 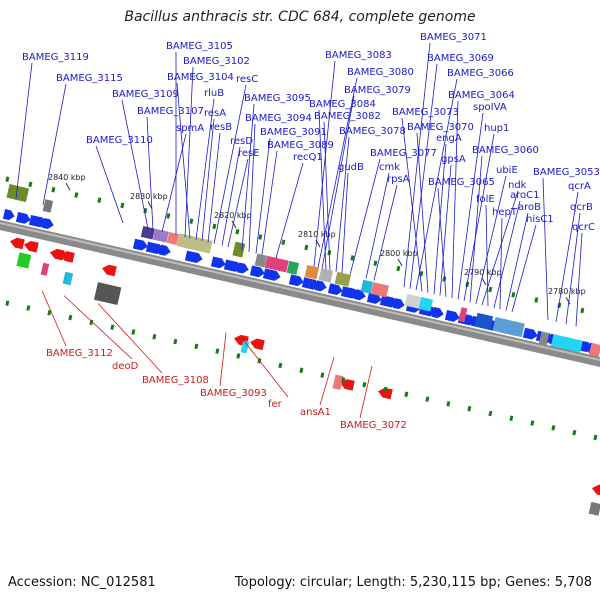 What do you see at coordinates (505, 212) in the screenshot?
I see `forward-gene-label: hepT` at bounding box center [505, 212].